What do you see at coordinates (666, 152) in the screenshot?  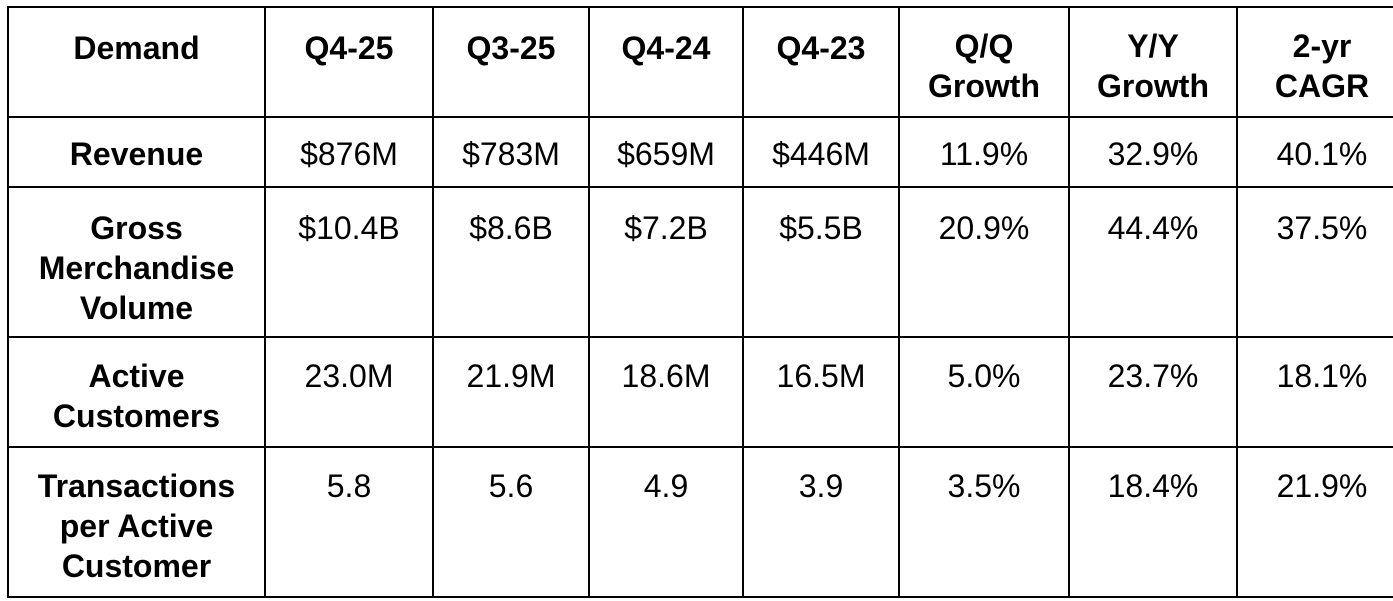 I see `table-cell: $659M` at bounding box center [666, 152].